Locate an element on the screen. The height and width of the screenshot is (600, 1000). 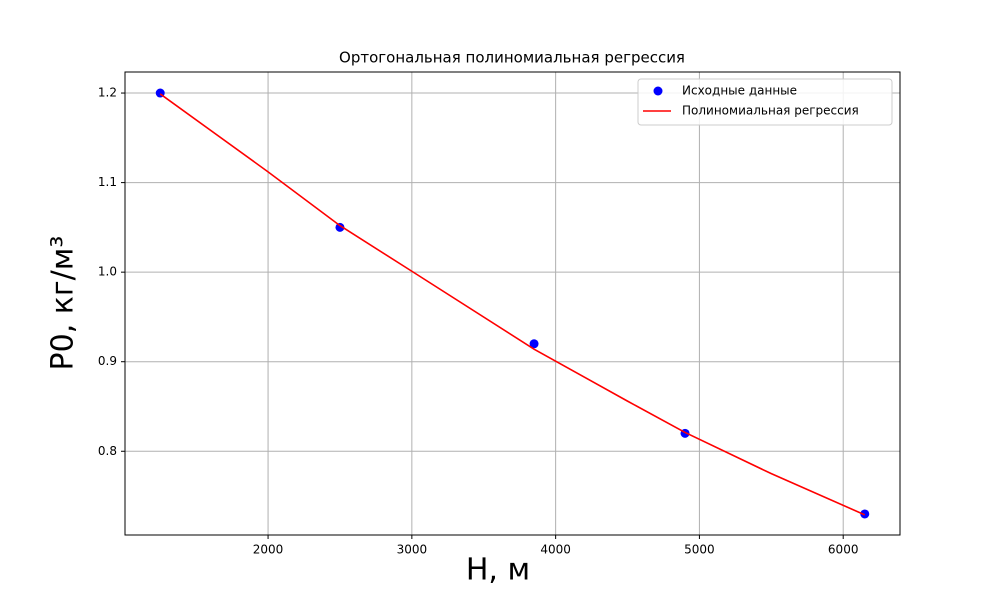
x-tick-label: 2000 is located at coordinates (268, 550).